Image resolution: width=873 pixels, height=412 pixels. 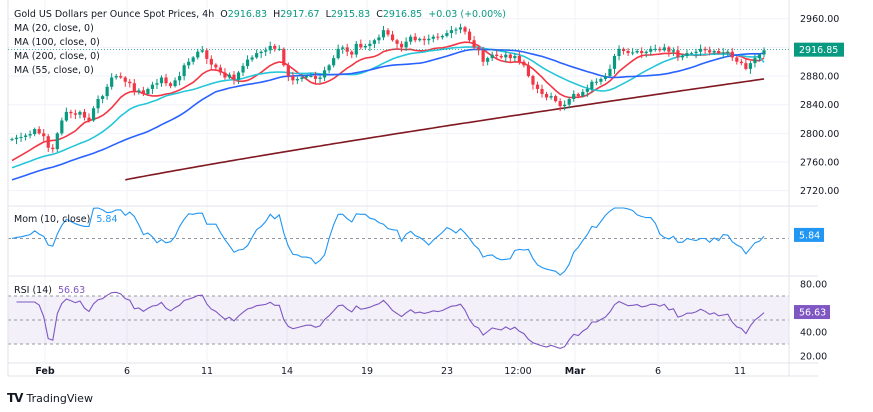 I want to click on price-tick-label: 2840.00, so click(x=819, y=105).